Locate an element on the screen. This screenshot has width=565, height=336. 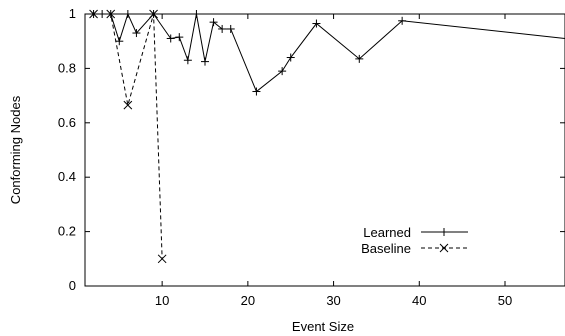
x-axis-label: Event Size is located at coordinates (323, 326).